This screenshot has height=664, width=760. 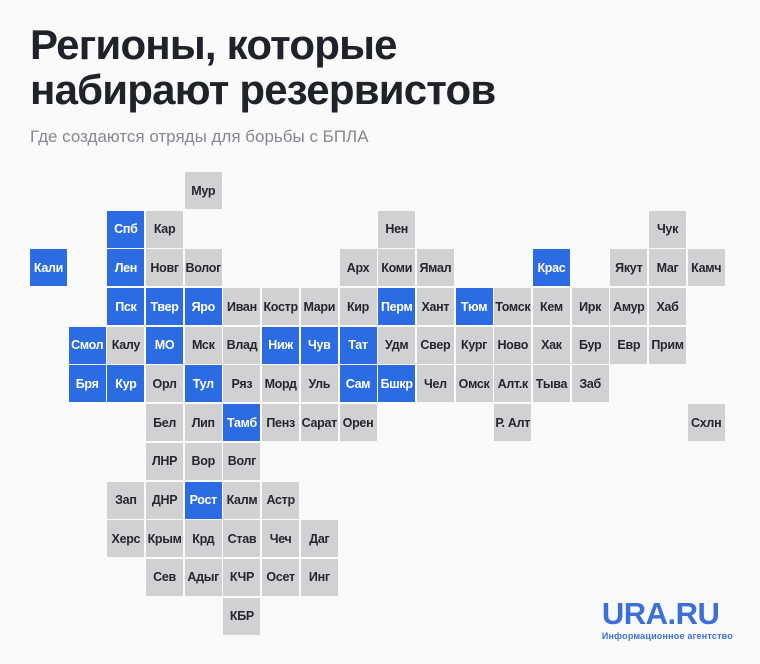 What do you see at coordinates (203, 384) in the screenshot?
I see `region-tile-Тул: Тул` at bounding box center [203, 384].